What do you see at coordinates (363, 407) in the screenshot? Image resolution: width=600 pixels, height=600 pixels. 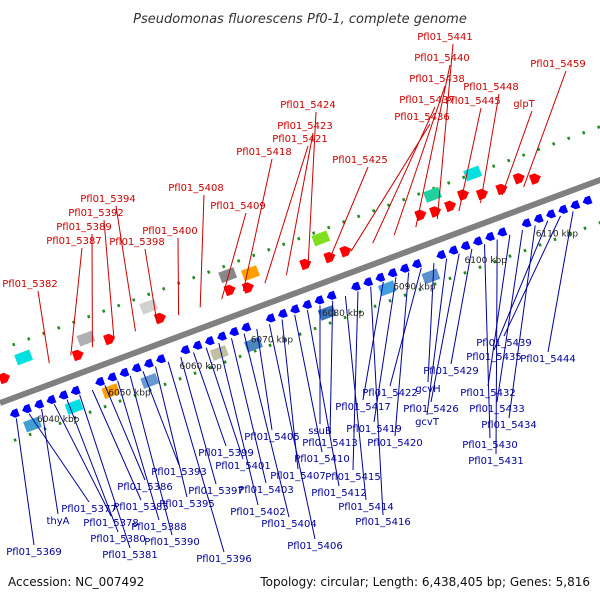 I see `reverse-gene-label: Pfl01_5417` at bounding box center [363, 407].